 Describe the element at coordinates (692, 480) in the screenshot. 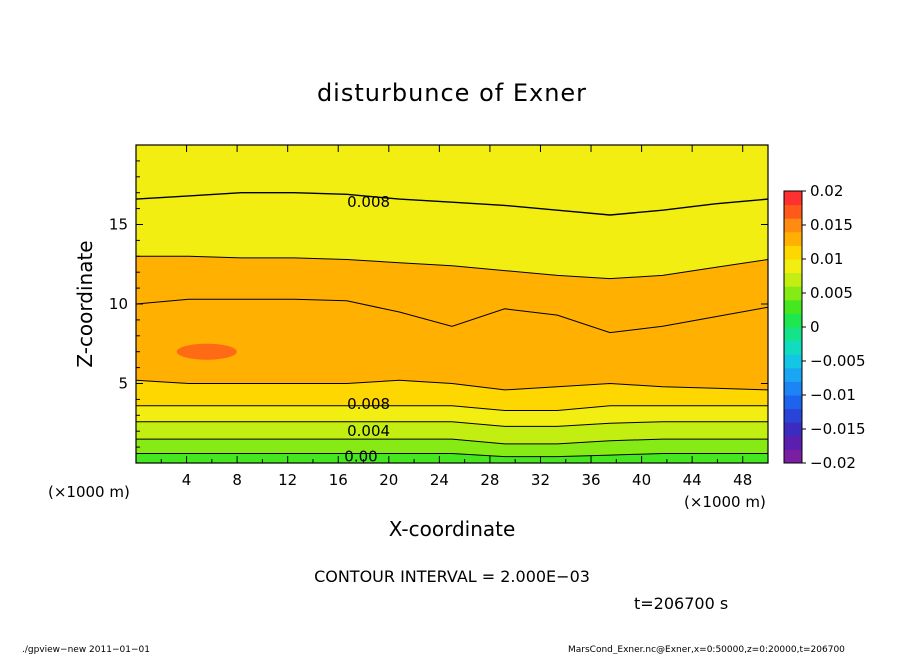

I see `x-tick-label: 44` at that location.